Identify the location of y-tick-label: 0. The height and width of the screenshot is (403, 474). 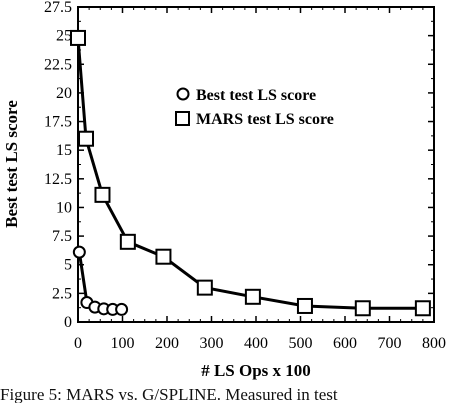
(68, 322).